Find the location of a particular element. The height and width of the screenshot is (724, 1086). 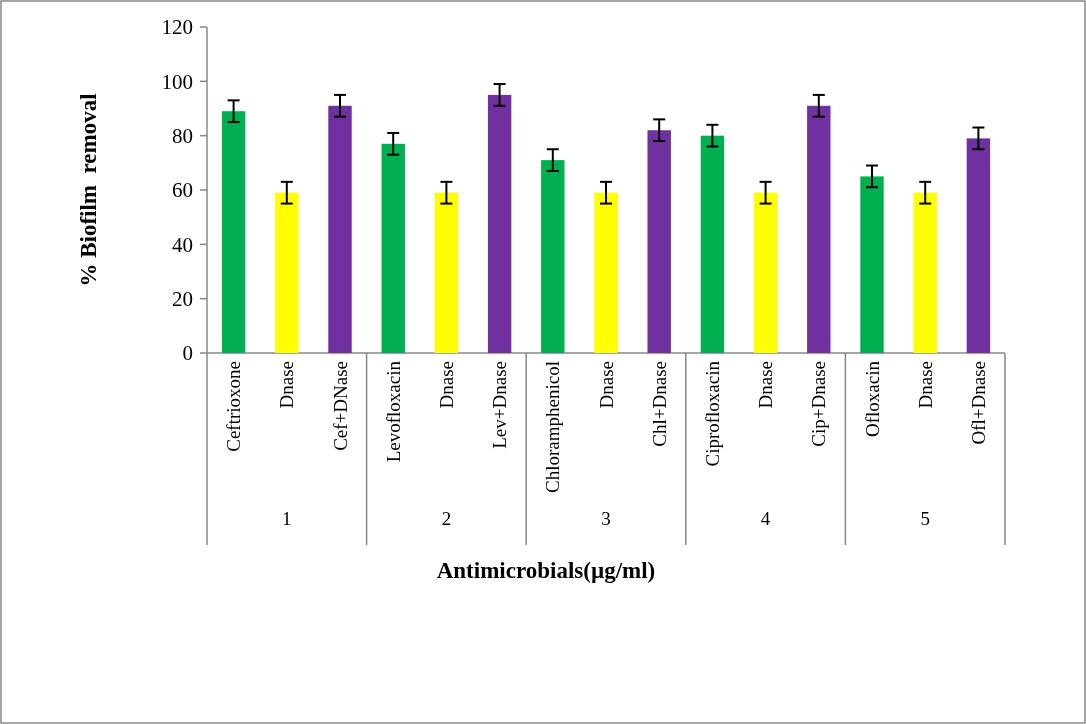

x-tick-label: Ofl+Dnase is located at coordinates (979, 403).